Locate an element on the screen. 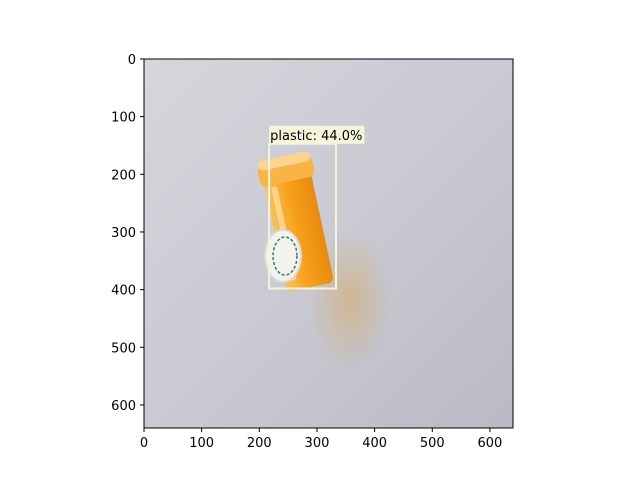  y-tick-label: 200 is located at coordinates (123, 175).